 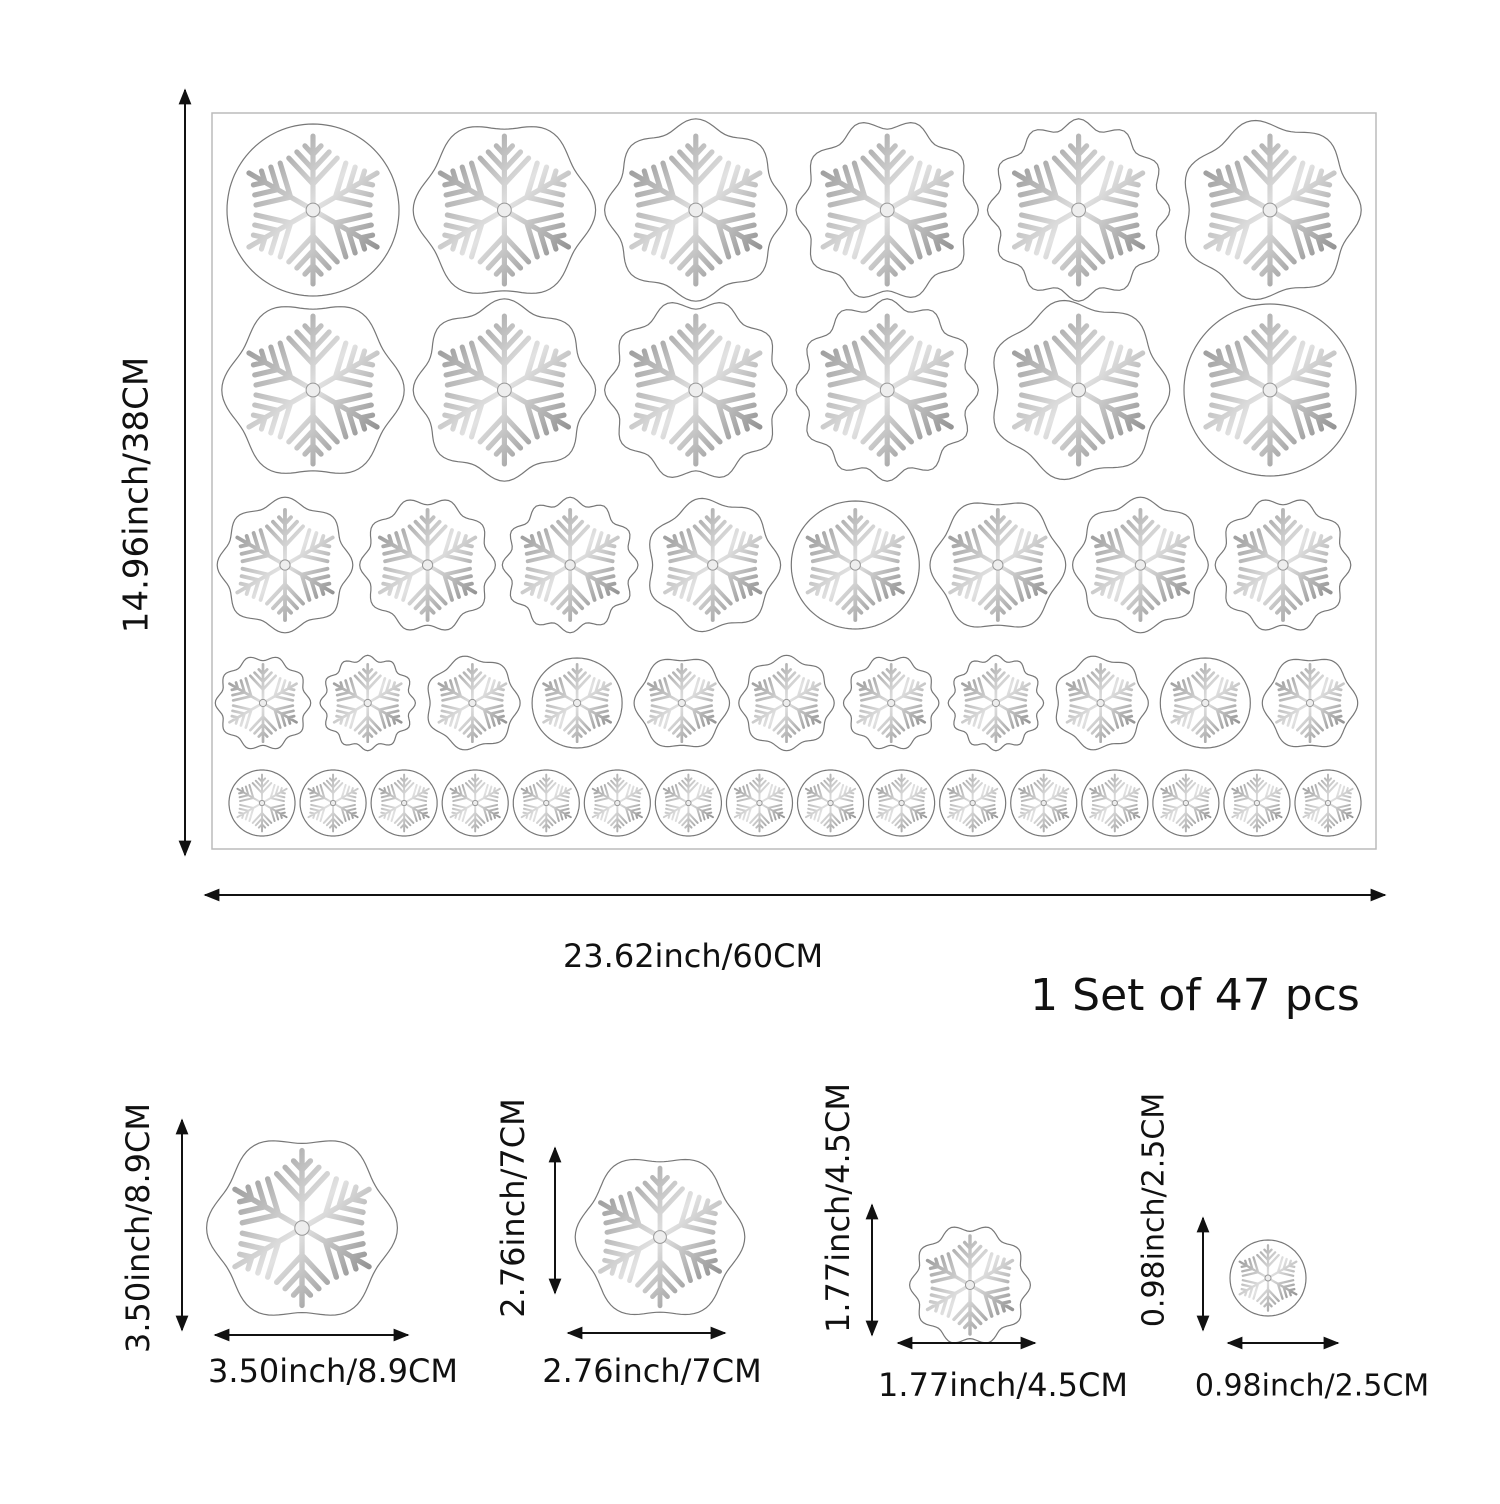 What do you see at coordinates (693, 956) in the screenshot?
I see `sheet-width-label: 23.62inch/60CM` at bounding box center [693, 956].